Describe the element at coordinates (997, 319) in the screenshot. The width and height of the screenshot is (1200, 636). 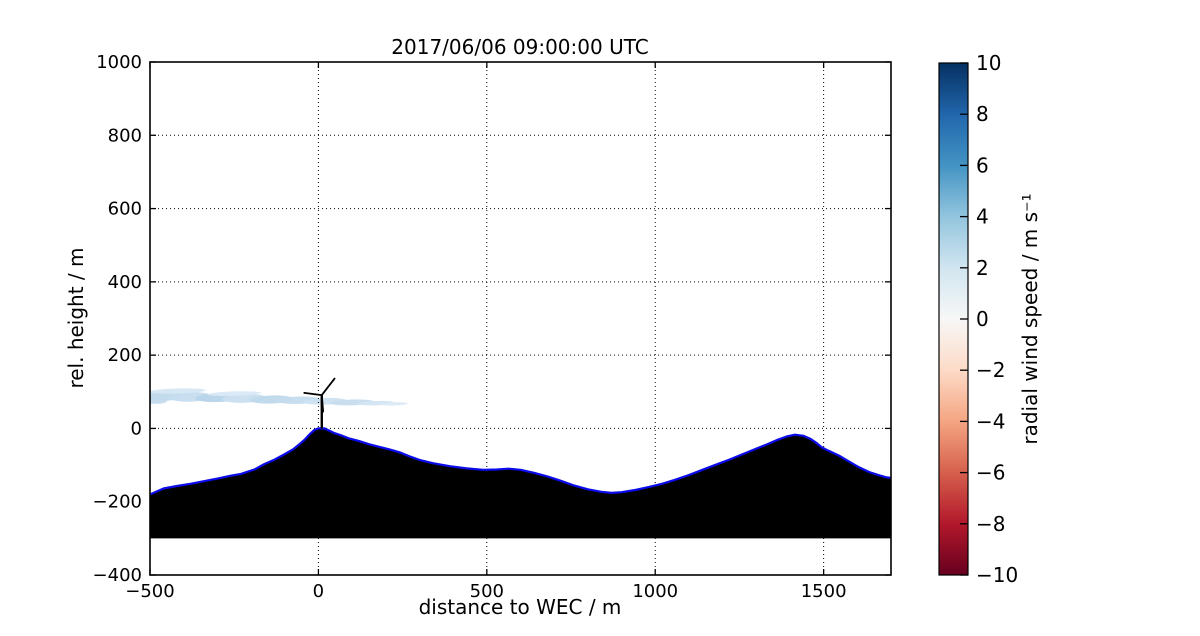
I see `colorbar-label-layer: 10 8 6 4 2 0 −2 −4 −6 −8 −10` at that location.